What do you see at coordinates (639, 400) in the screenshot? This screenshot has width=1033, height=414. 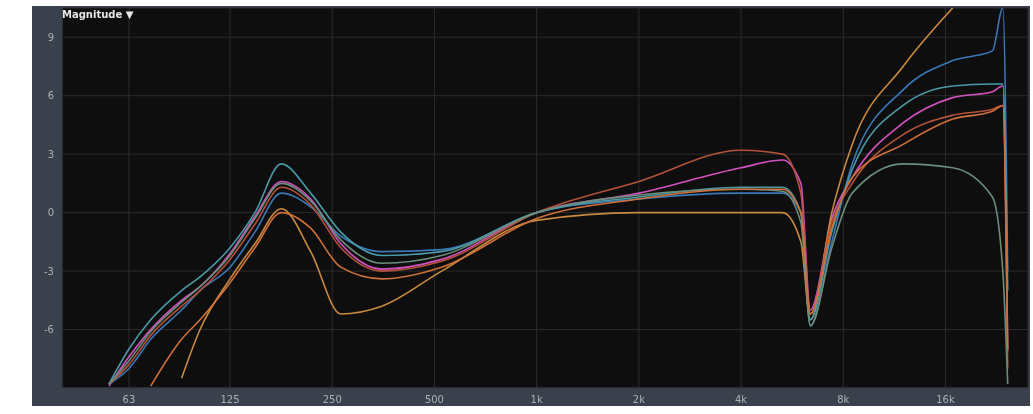 I see `x-tick-label: 2k` at bounding box center [639, 400].